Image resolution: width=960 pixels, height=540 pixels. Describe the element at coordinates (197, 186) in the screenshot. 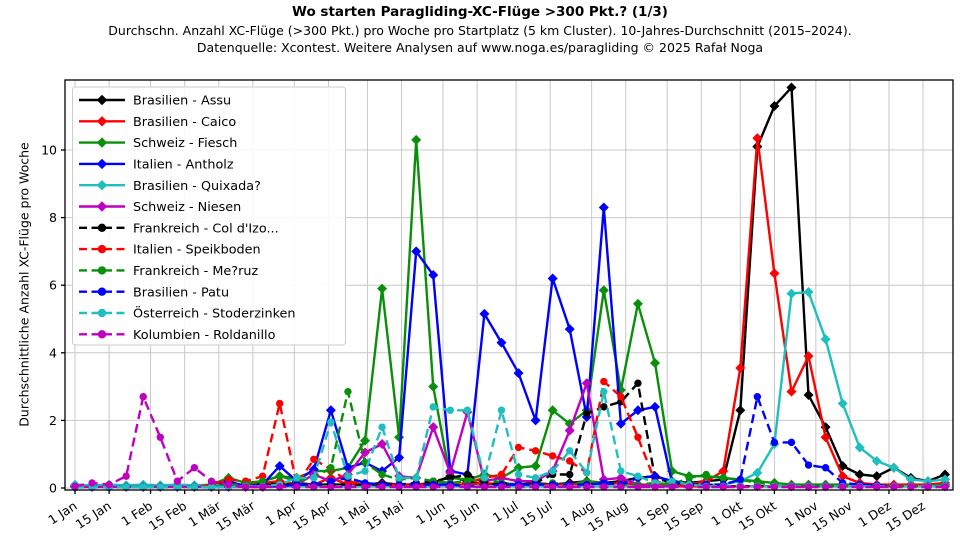

I see `legend-label-brasilien-quixada: Brasilien - Quixada?` at that location.